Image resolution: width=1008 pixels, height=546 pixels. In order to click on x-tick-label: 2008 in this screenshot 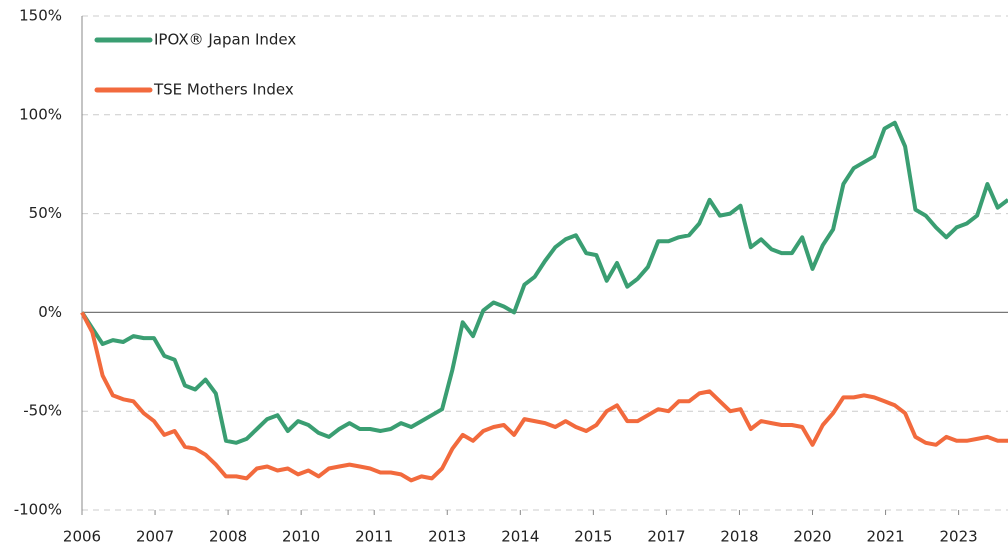, I will do `click(228, 537)`.